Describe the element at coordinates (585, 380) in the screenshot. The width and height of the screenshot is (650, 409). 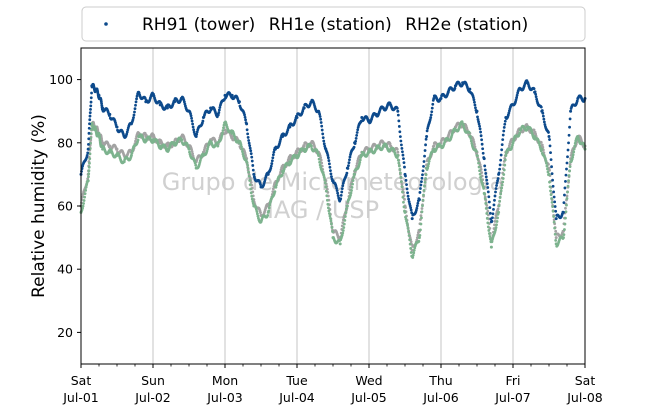
I see `x-tick-day-7: Sat` at that location.